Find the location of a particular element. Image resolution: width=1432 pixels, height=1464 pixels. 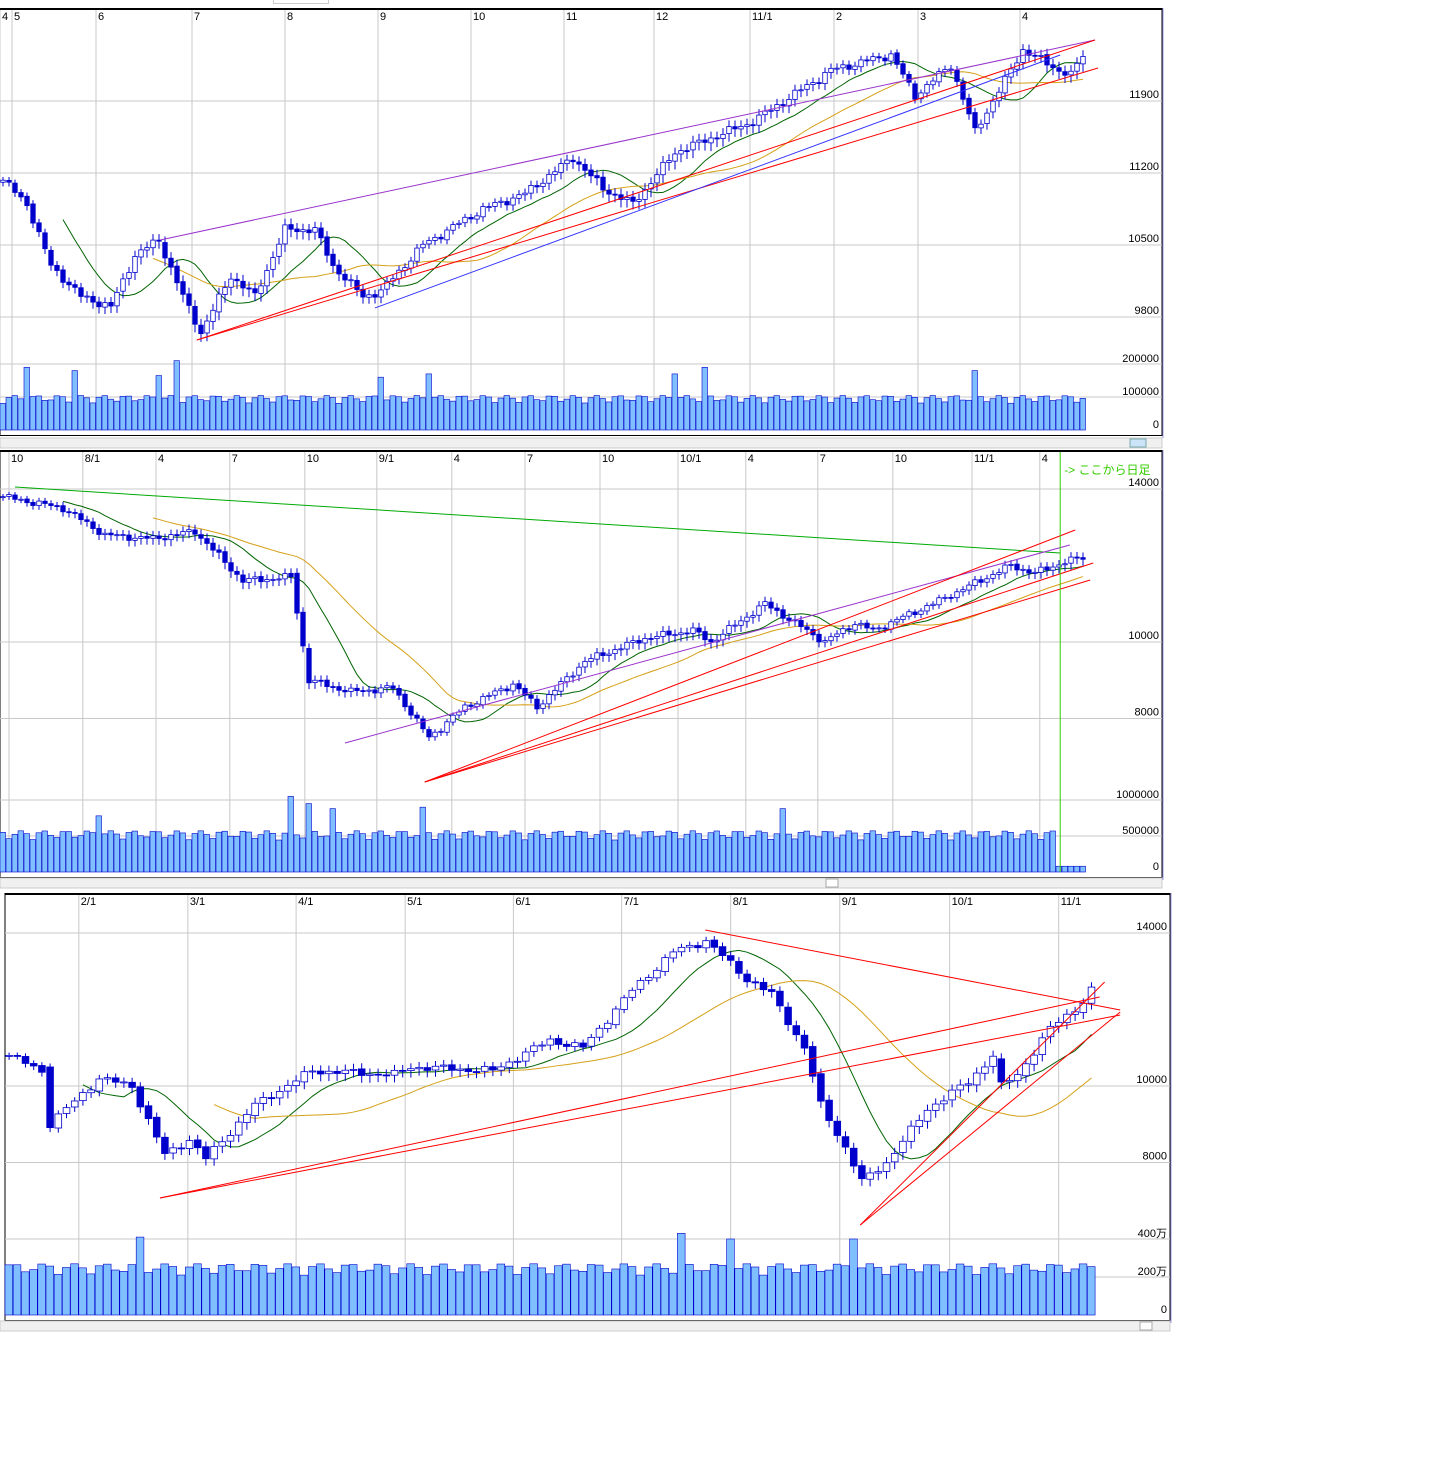

ma-short-line is located at coordinates (573, 611).